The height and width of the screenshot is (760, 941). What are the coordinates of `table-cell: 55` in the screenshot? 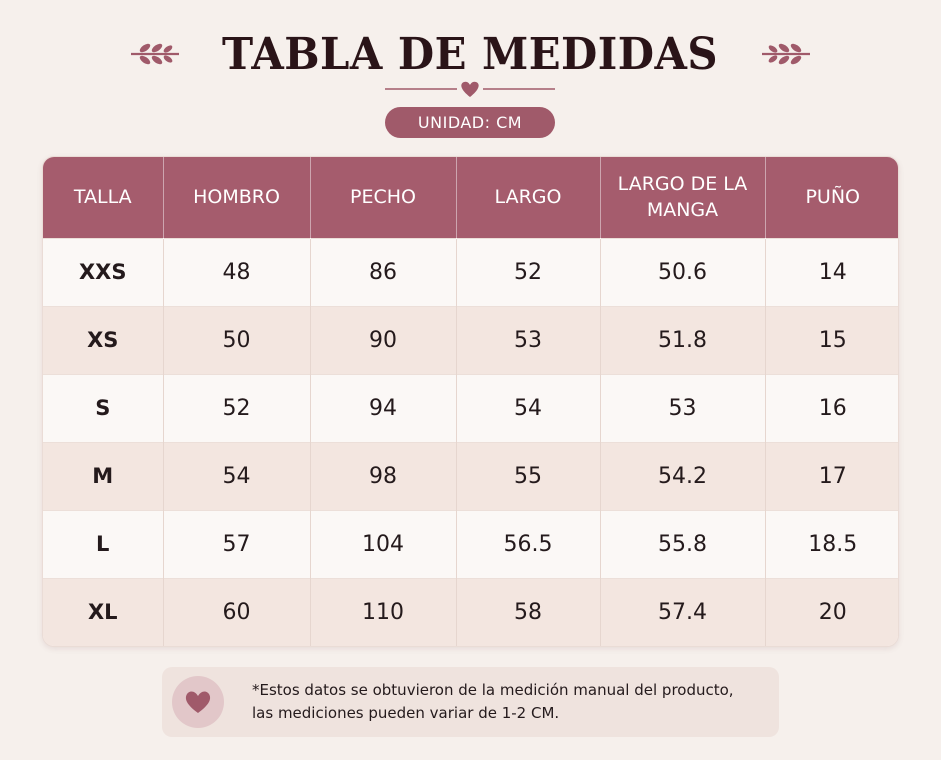 It's located at (528, 475).